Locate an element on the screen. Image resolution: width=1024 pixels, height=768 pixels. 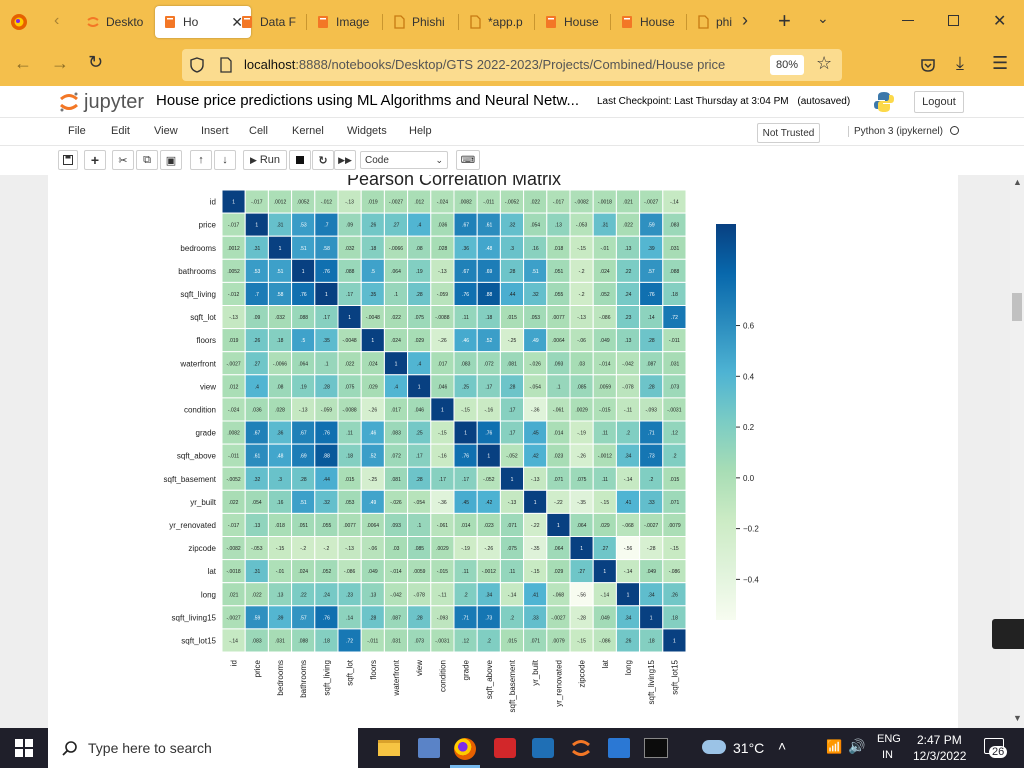
move-down-button: ↓ is located at coordinates (225, 160).